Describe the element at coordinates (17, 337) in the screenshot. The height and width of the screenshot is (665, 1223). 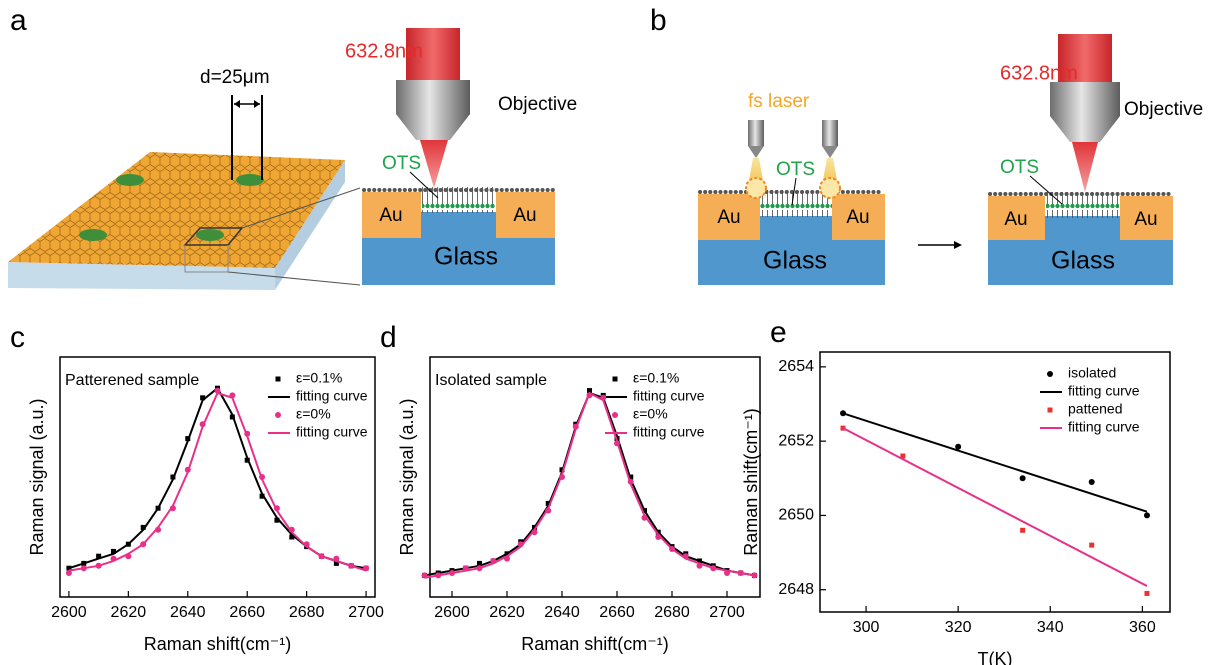
I see `panel-label: c` at that location.